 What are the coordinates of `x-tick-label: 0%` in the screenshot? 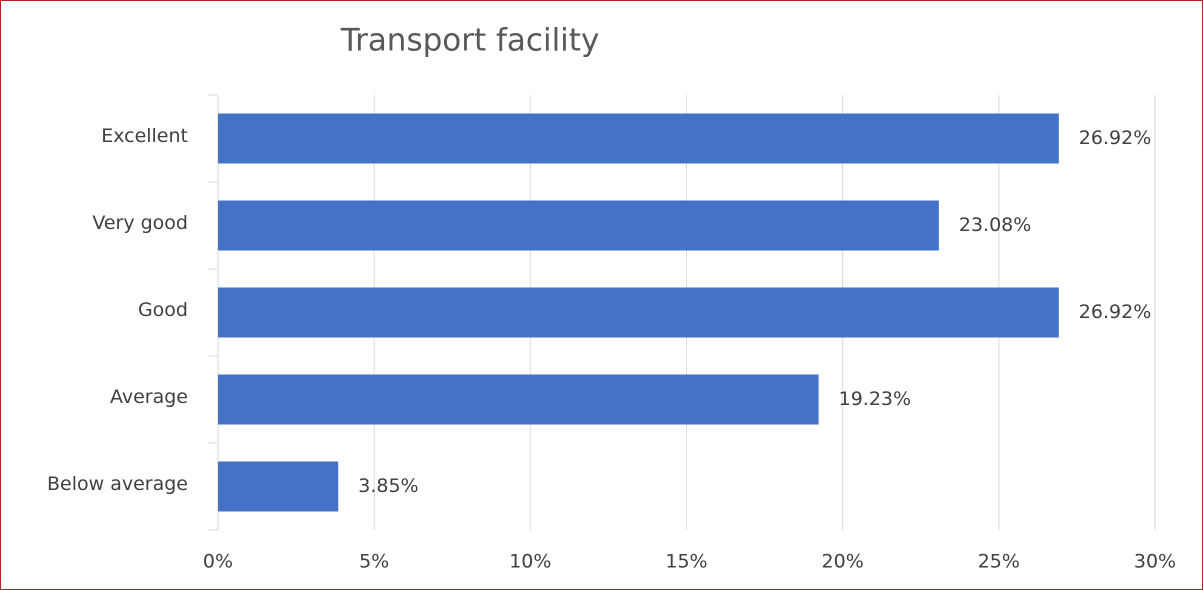 It's located at (218, 562).